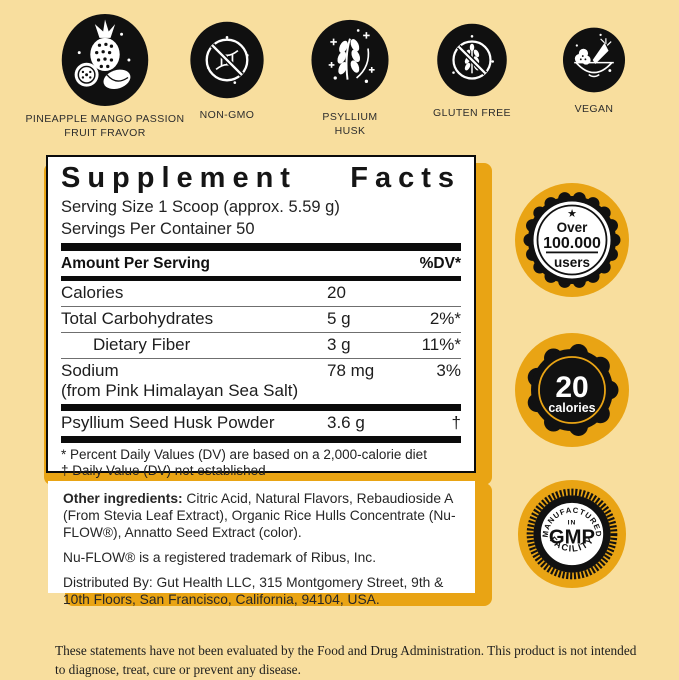 Image resolution: width=679 pixels, height=680 pixels. What do you see at coordinates (261, 263) in the screenshot?
I see `facts-header: Amount Per Serving %DV*` at bounding box center [261, 263].